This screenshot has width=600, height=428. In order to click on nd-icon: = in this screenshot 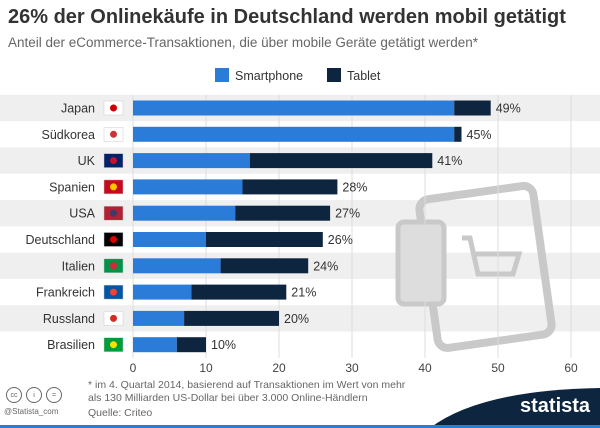, I will do `click(54, 395)`.